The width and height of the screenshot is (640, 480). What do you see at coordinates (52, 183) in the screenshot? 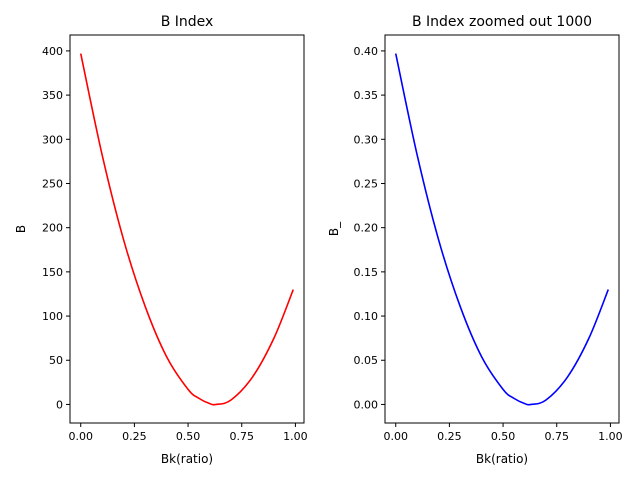
I see `y-tick-label: 250` at bounding box center [52, 183].